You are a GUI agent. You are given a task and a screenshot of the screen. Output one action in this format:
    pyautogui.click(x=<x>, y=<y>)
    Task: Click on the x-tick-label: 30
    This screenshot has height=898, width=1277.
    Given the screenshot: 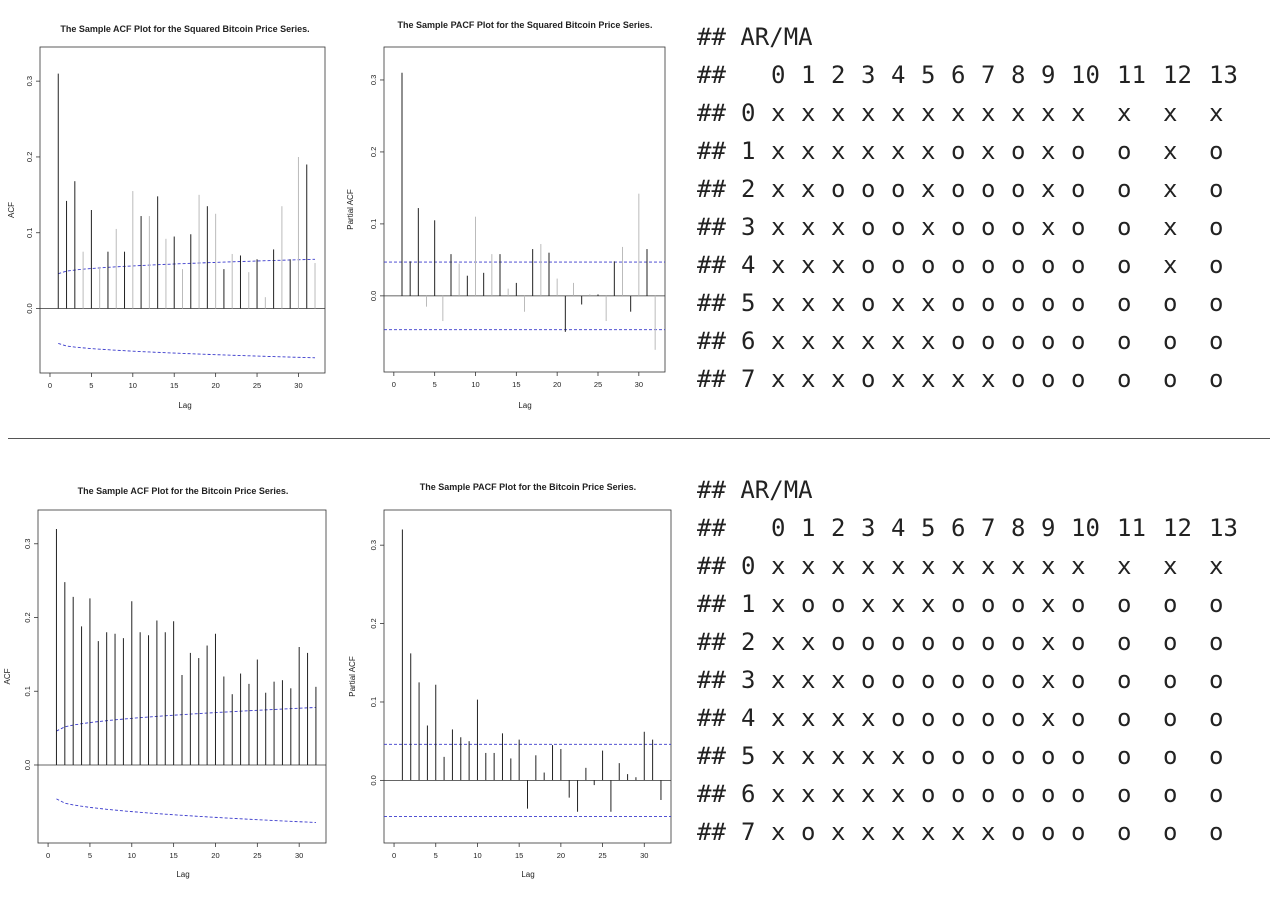 What is the action you would take?
    pyautogui.click(x=639, y=384)
    